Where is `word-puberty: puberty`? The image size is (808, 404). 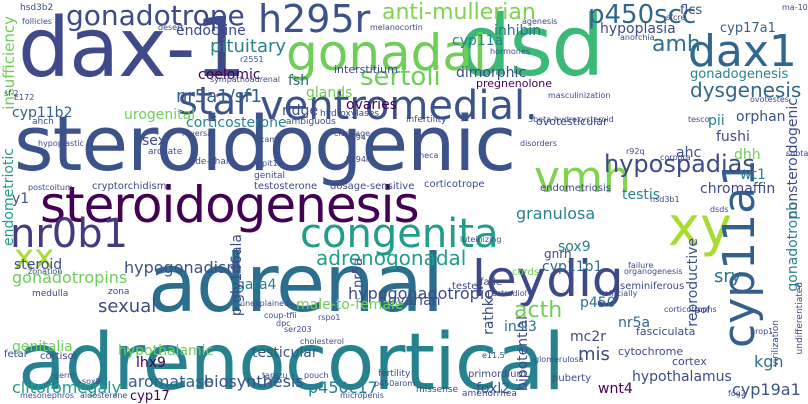
word-puberty: puberty is located at coordinates (572, 378).